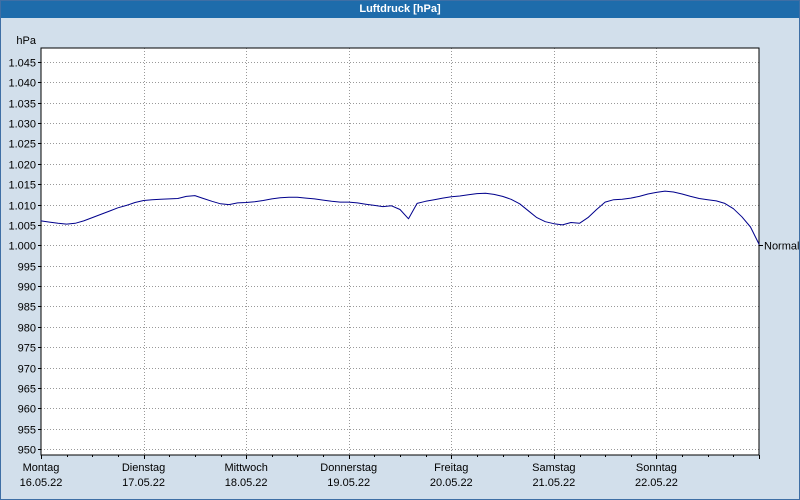 This screenshot has width=800, height=500. I want to click on chart-title: Luftdruck [hPa], so click(400, 9).